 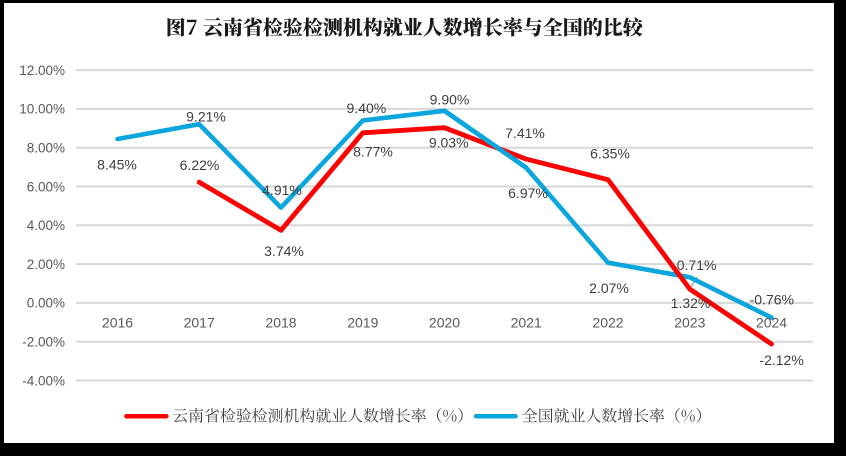 I want to click on svg-text: 2.00%, so click(x=46, y=264).